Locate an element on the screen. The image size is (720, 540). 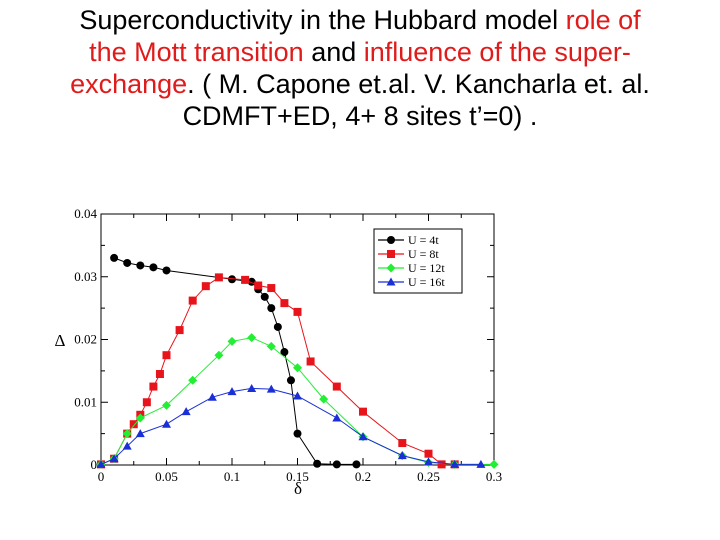
title-highlight: role of is located at coordinates (603, 20).